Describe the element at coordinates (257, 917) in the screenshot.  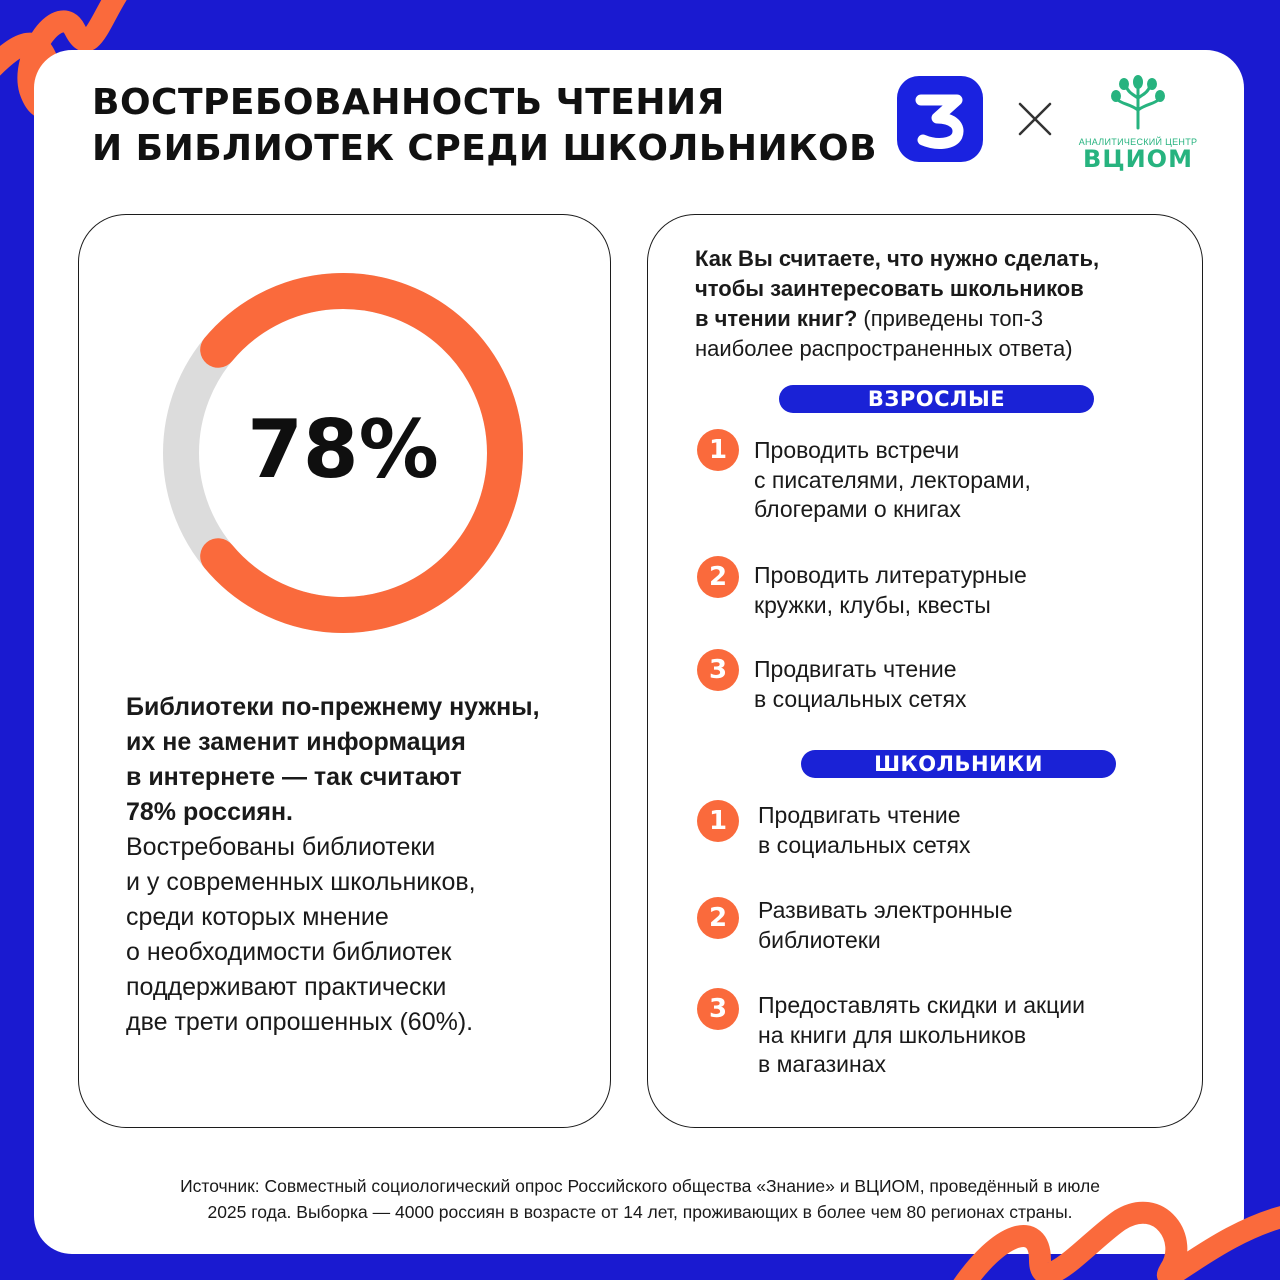
I see `left-line-3: среди которых мнение` at that location.